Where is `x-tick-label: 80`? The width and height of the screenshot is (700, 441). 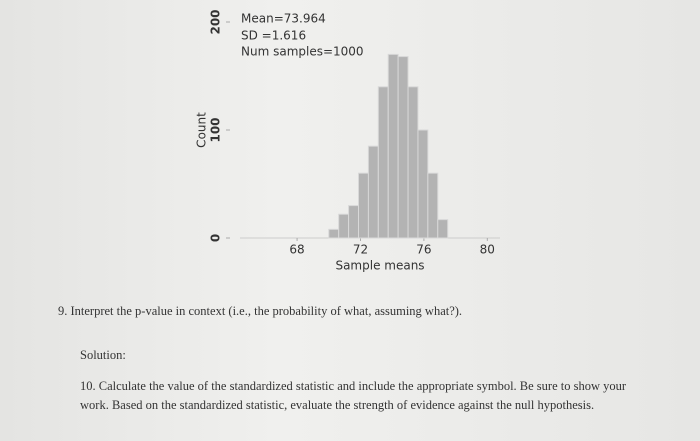
x-tick-label: 80 is located at coordinates (487, 250).